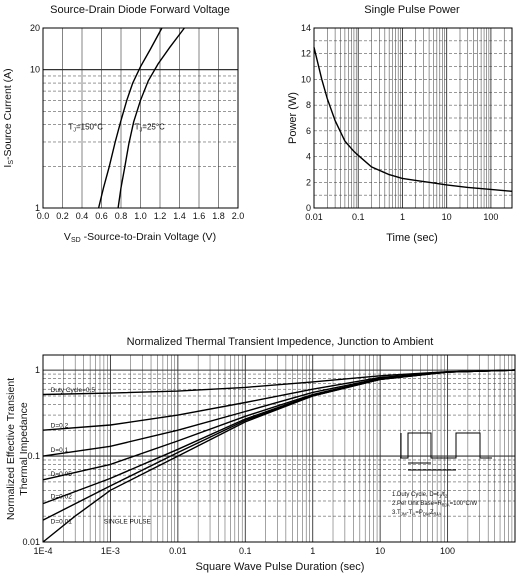 This screenshot has width=524, height=575. Describe the element at coordinates (308, 182) in the screenshot. I see `chart2-y-tick-label: 2` at that location.